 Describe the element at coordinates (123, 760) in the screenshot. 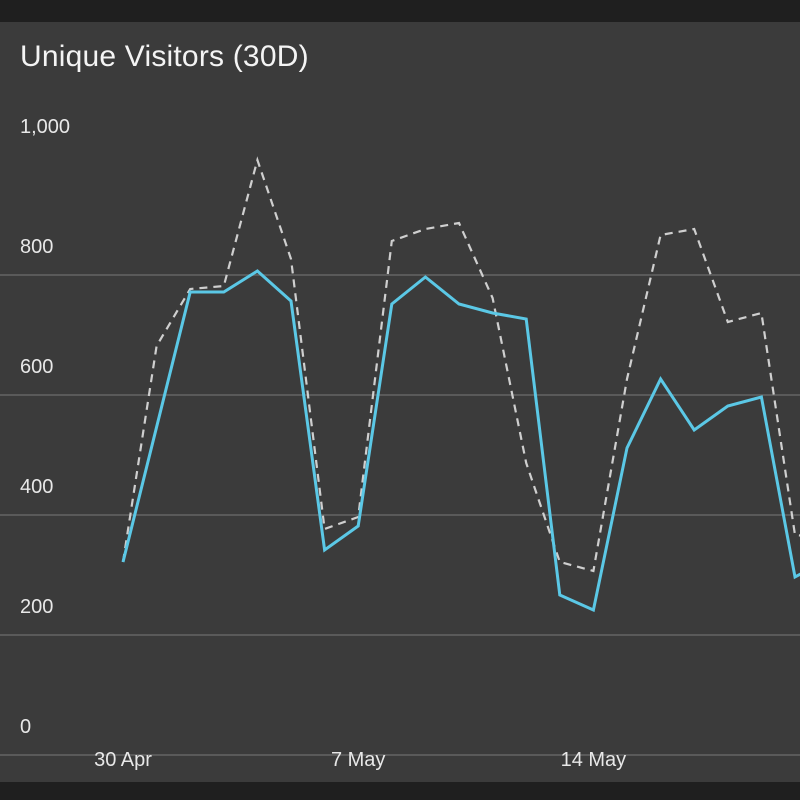

I see `x-tick-label: 30 Apr` at that location.